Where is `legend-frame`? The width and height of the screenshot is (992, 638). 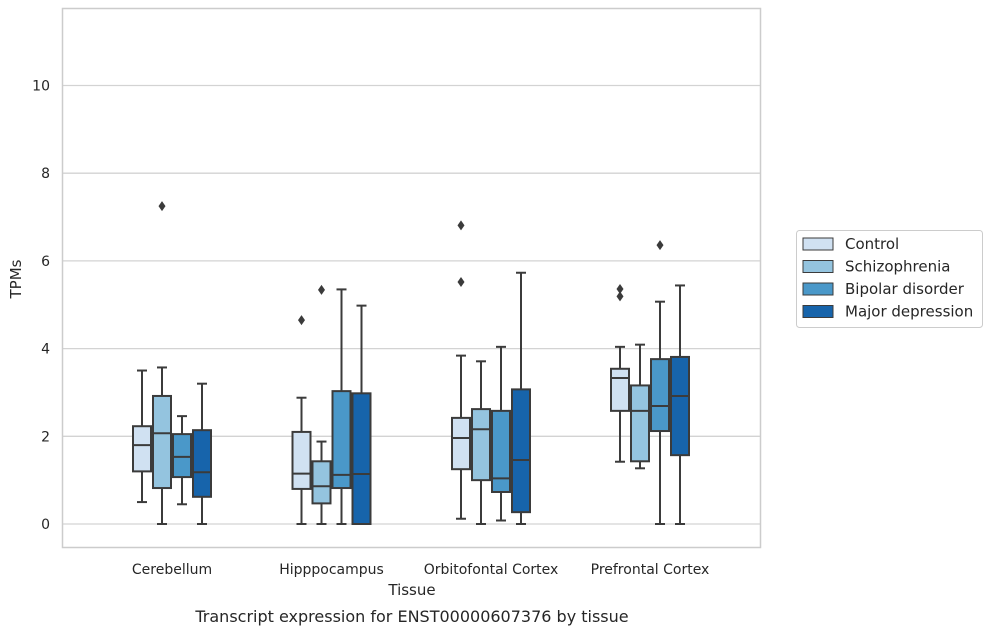 legend-frame is located at coordinates (889, 279).